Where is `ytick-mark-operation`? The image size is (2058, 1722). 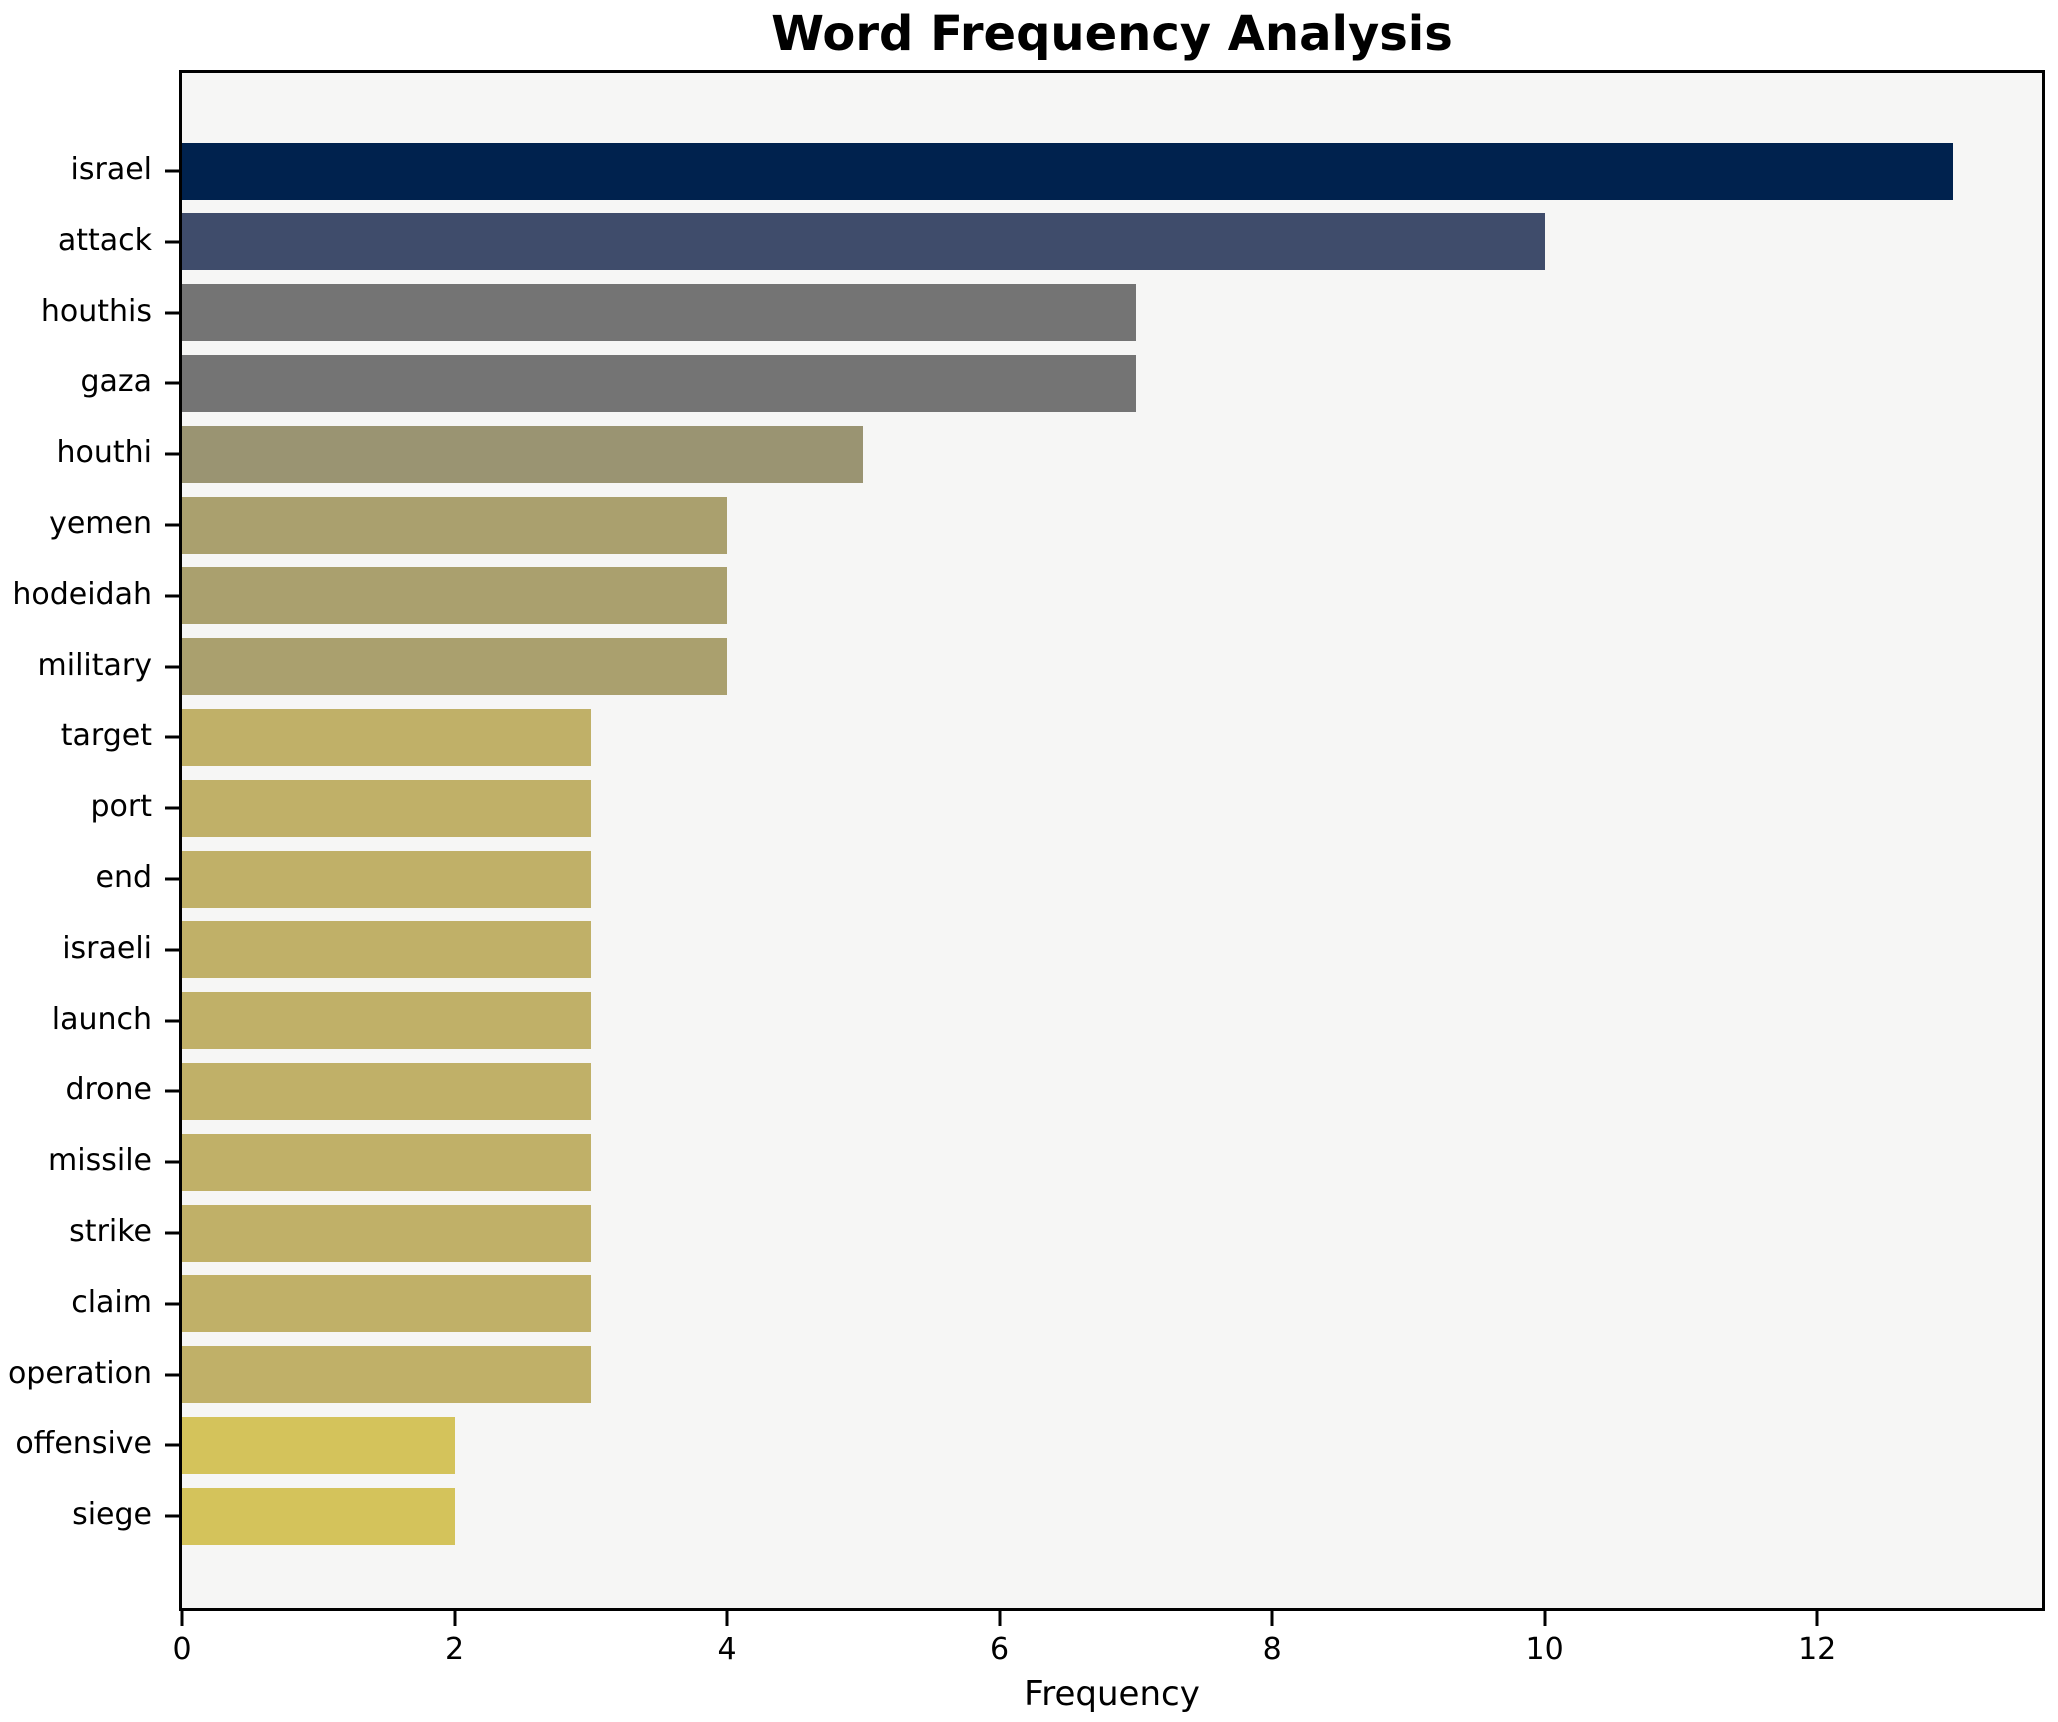
ytick-mark-operation is located at coordinates (172, 1375).